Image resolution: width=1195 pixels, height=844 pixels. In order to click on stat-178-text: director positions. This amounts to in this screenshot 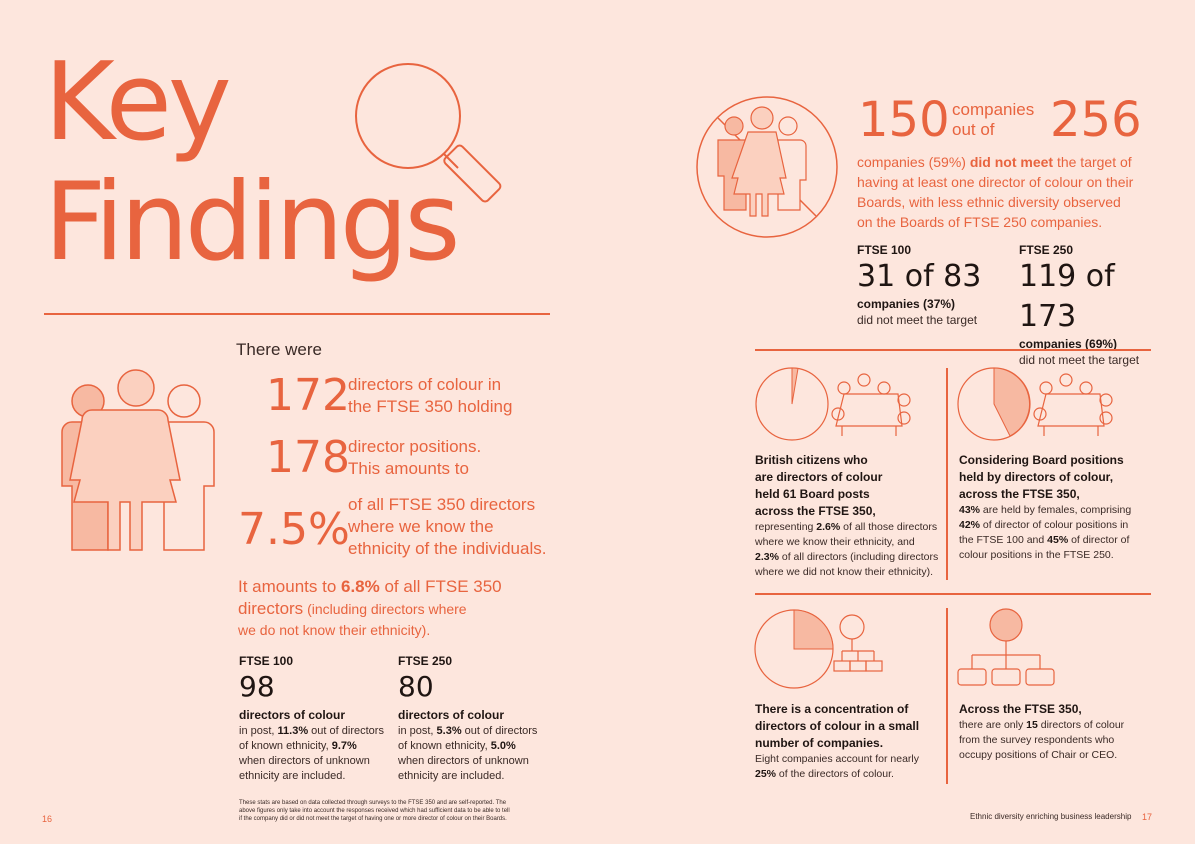, I will do `click(414, 458)`.